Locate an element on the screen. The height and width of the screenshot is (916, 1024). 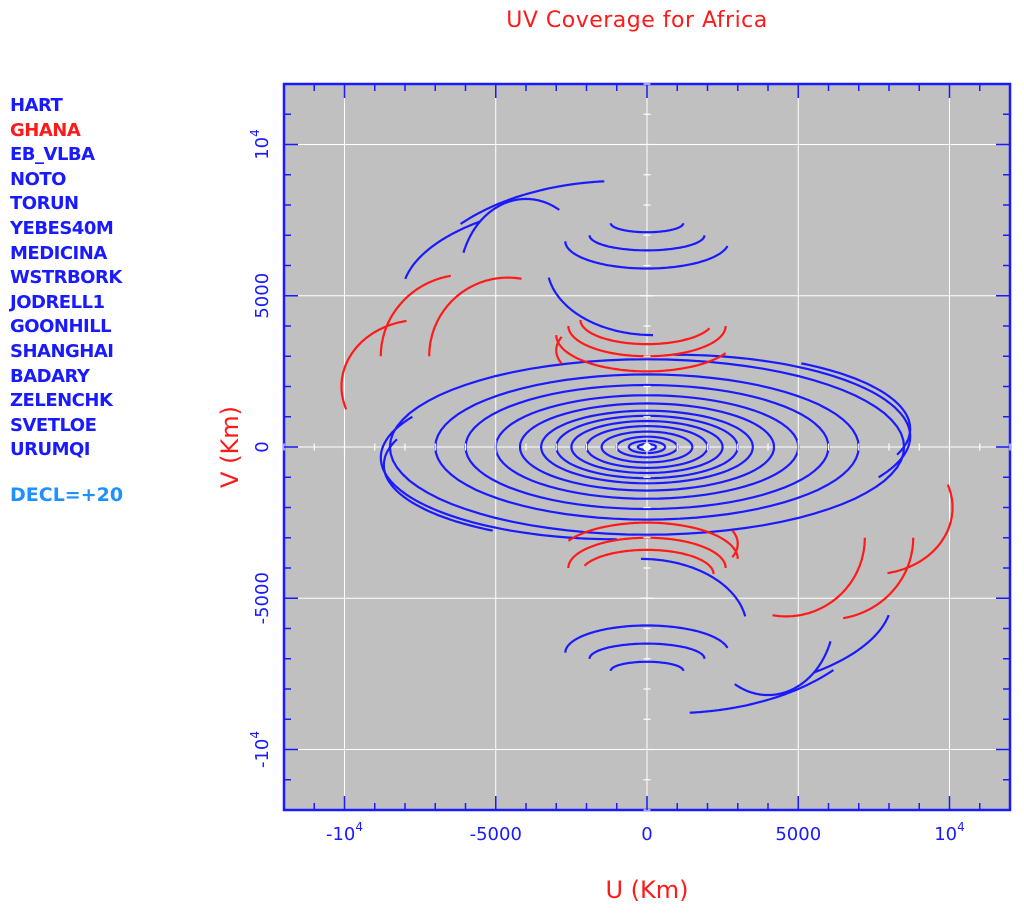
legend-item-ghana: GHANA is located at coordinates (45, 130).